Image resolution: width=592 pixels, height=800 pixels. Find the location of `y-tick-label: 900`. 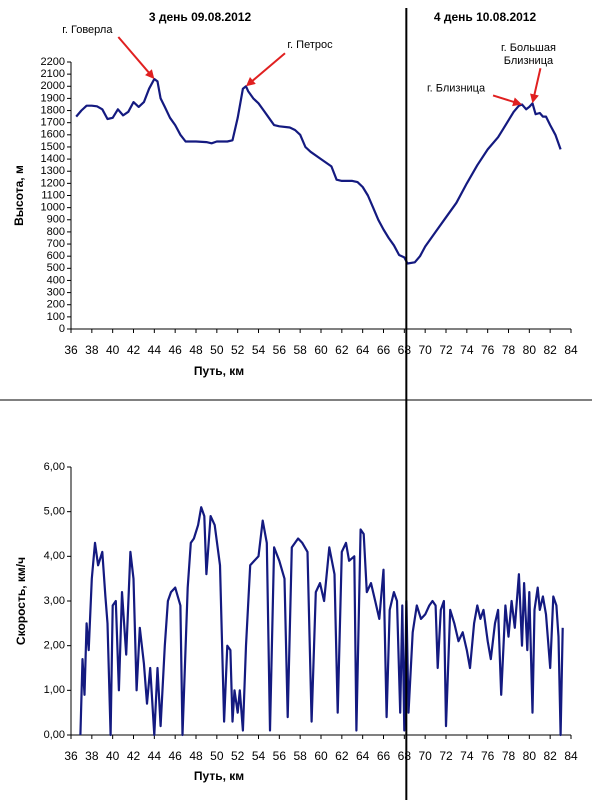

y-tick-label: 900 is located at coordinates (56, 220).